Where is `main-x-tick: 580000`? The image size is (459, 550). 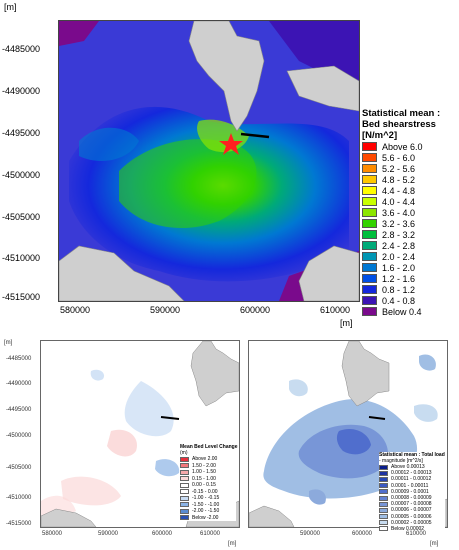 main-x-tick: 580000 is located at coordinates (75, 310).